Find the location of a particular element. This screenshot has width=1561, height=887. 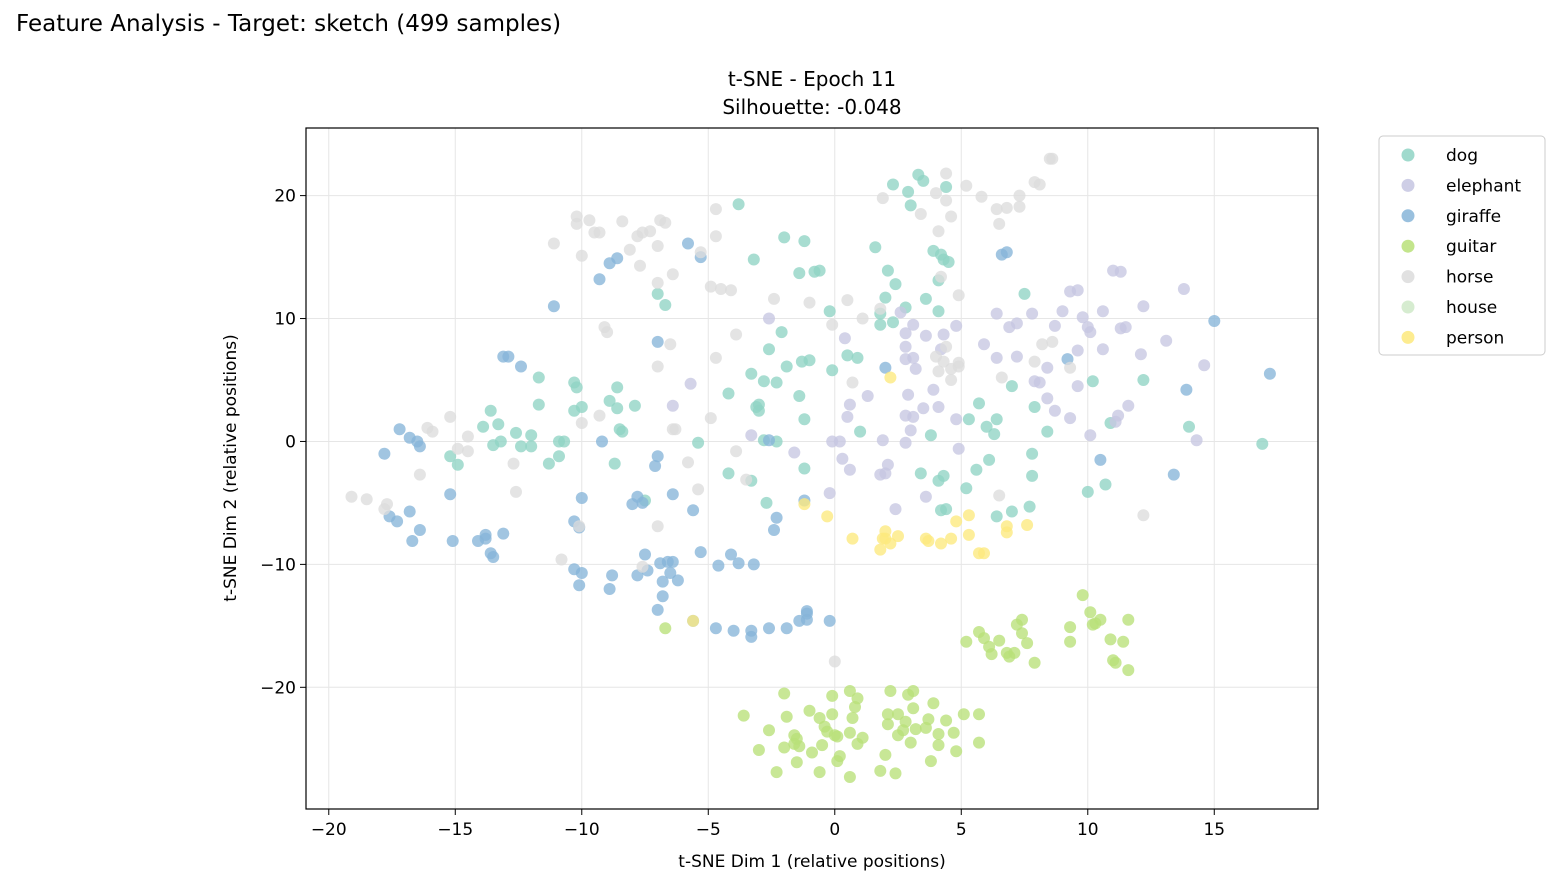

legend: dog elephant giraffe guitar horse house person is located at coordinates (1462, 245).